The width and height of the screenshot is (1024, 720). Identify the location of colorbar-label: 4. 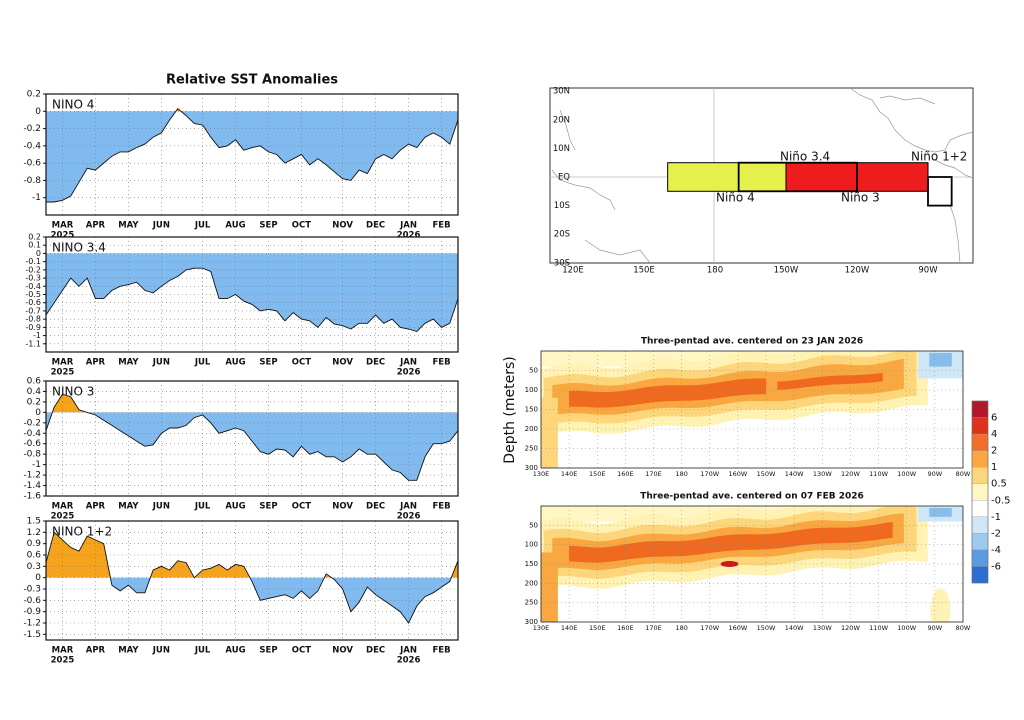
(994, 434).